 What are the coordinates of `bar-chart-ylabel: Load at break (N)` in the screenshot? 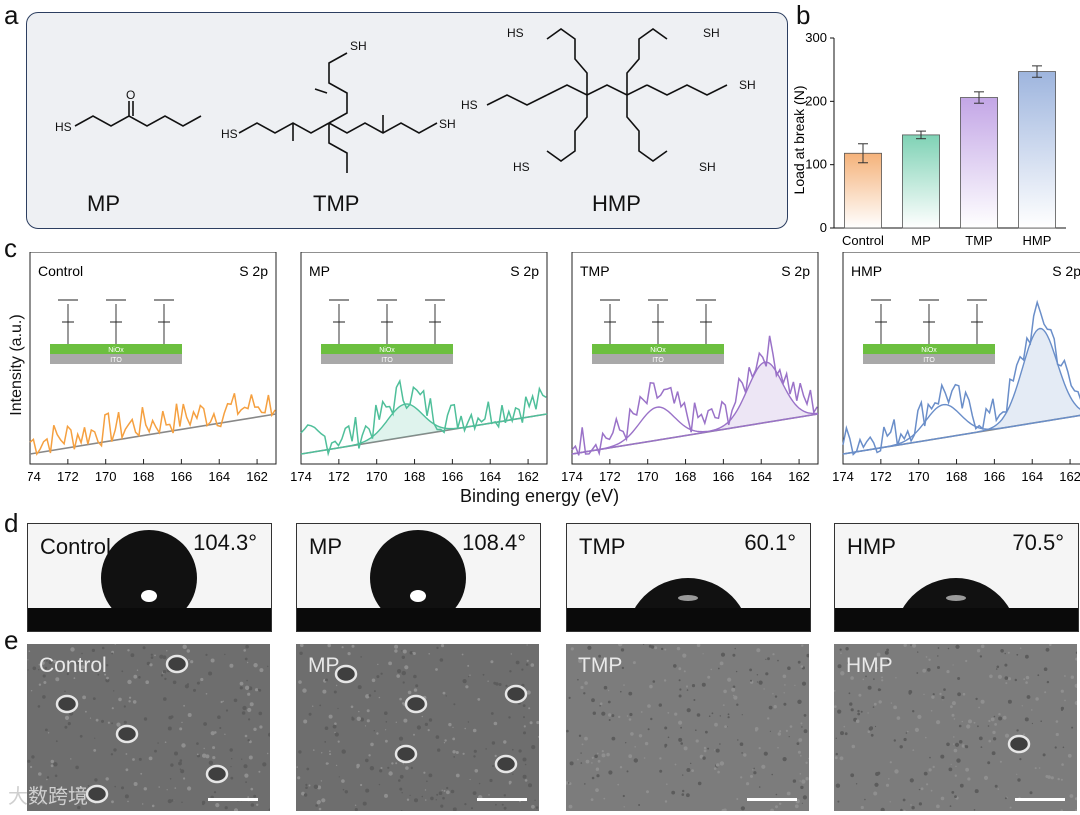 It's located at (799, 140).